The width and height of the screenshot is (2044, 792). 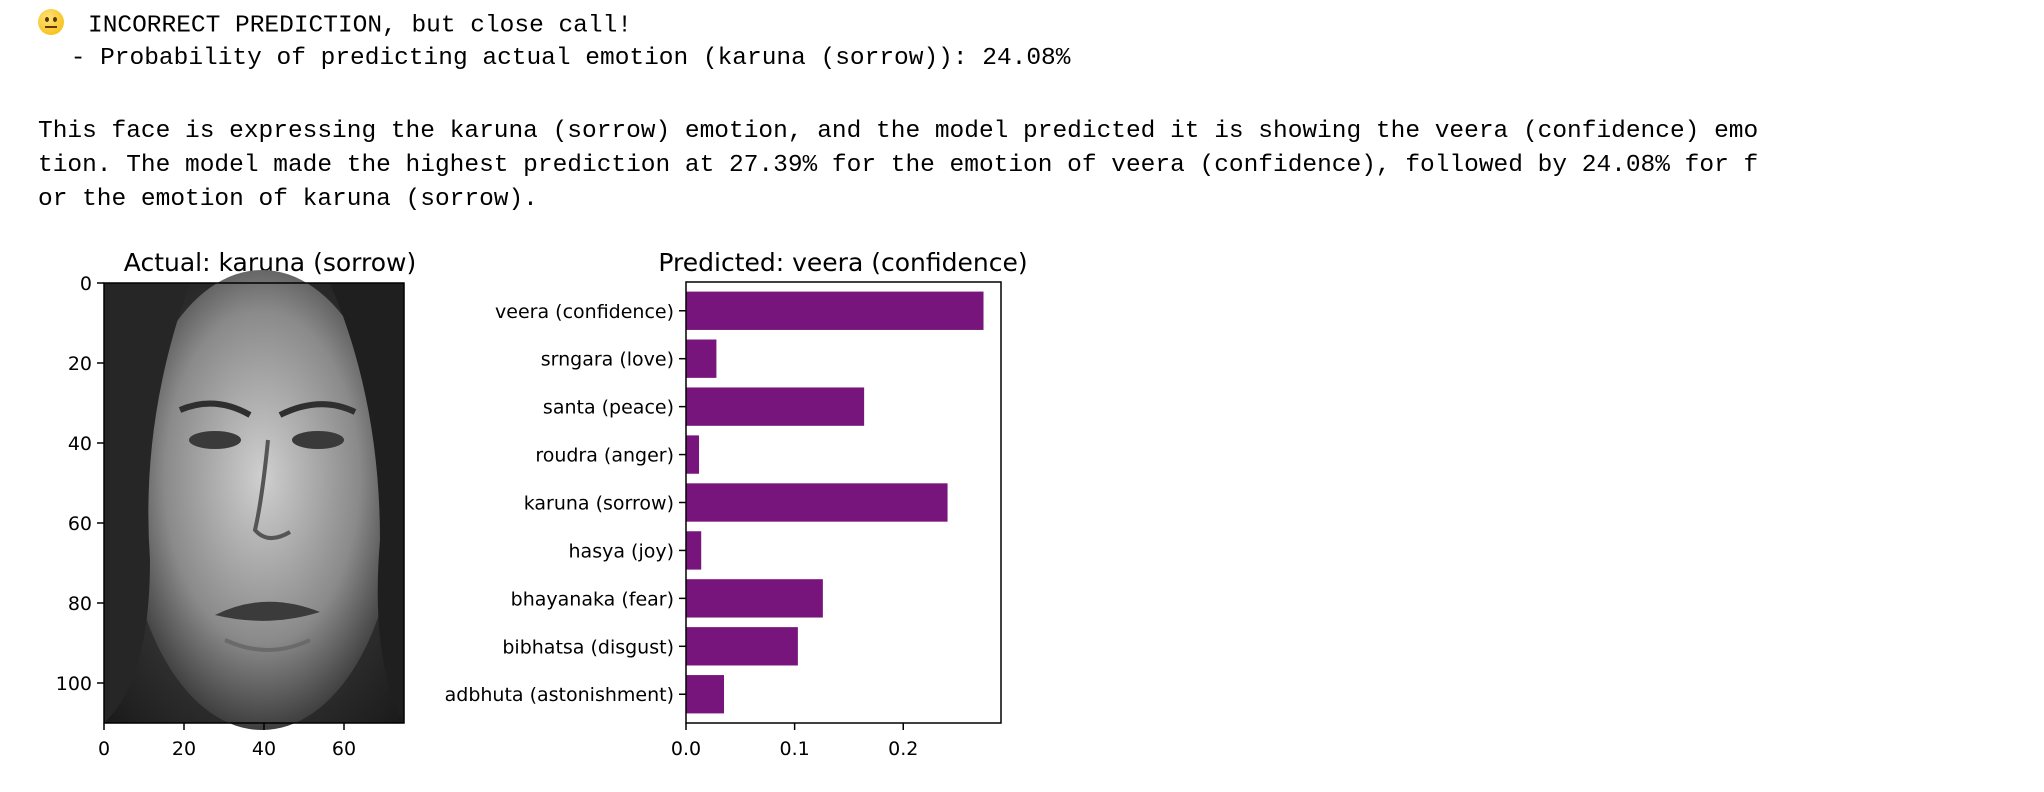 I want to click on category-label: santa (peace), so click(x=608, y=408).